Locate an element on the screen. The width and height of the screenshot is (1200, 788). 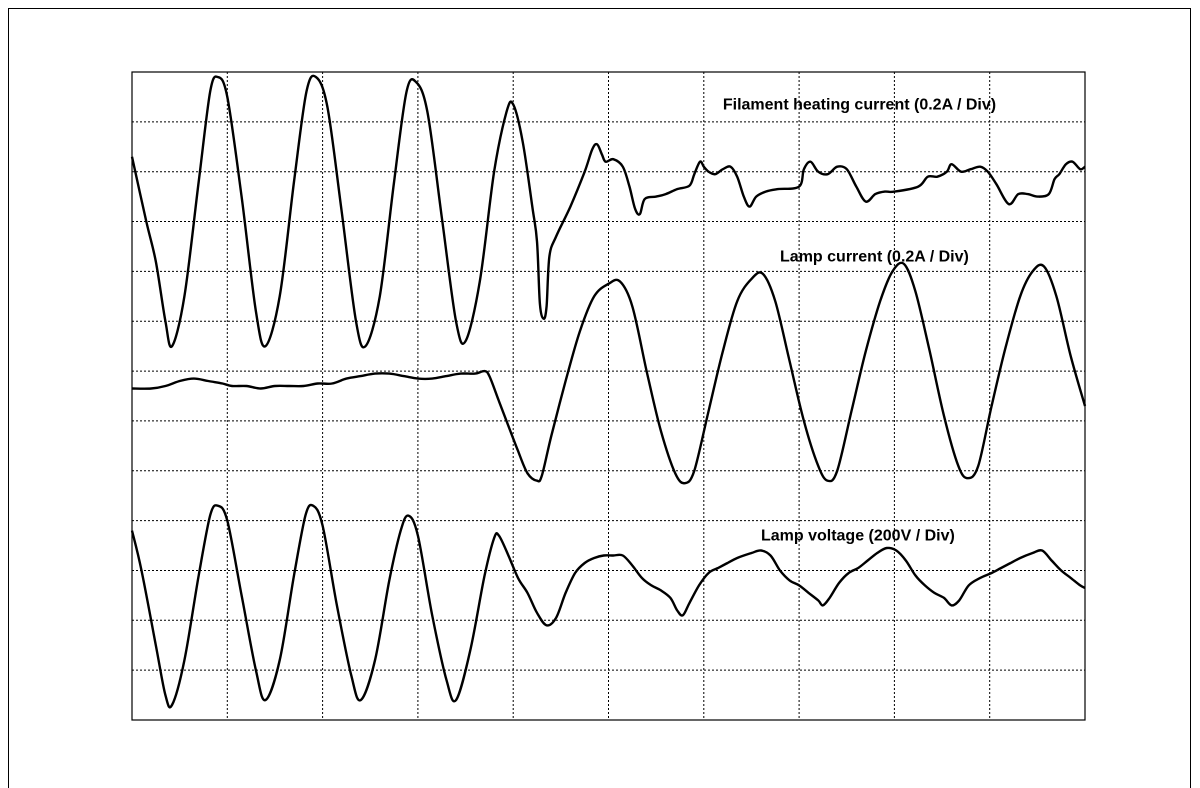
filament-current-label: Filament heating current (0.2A / Div) is located at coordinates (859, 104).